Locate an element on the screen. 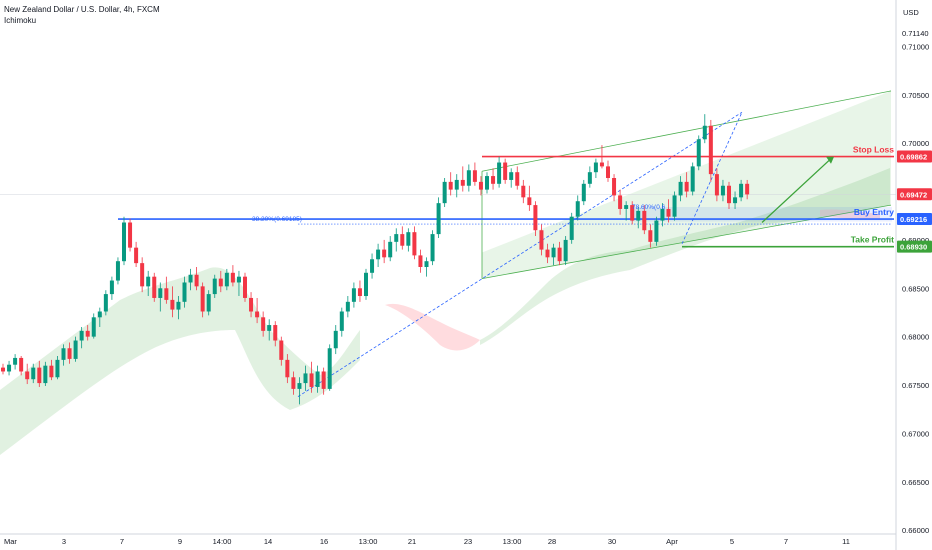 The height and width of the screenshot is (550, 932). projection-arrow-line is located at coordinates (797, 190).